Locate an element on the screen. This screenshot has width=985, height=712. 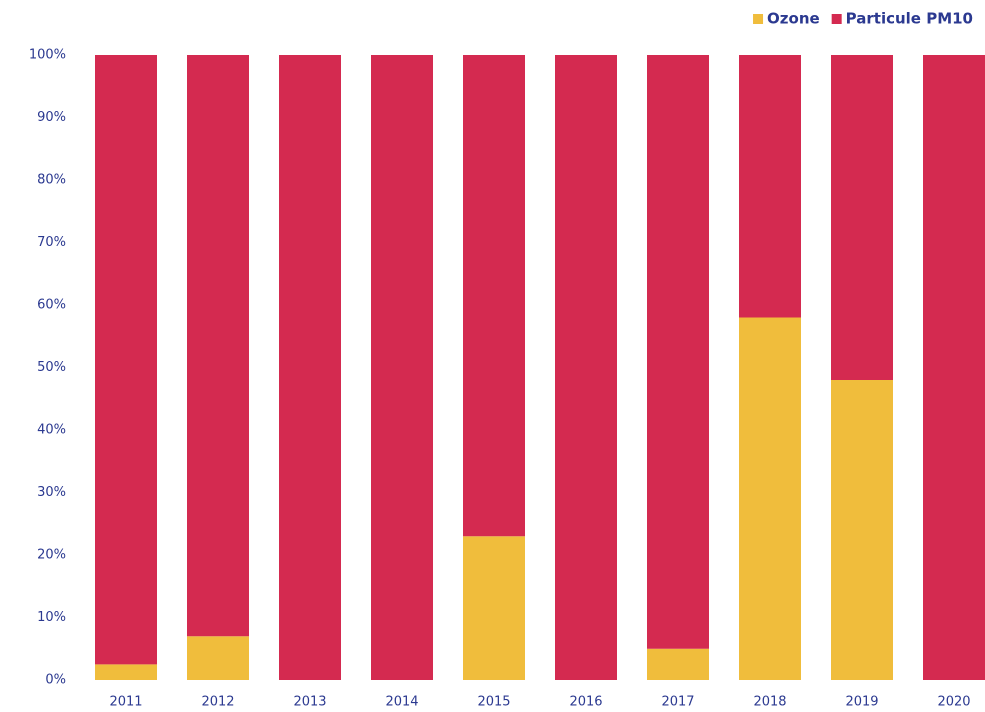
y-tick-label: 0% is located at coordinates (55, 680).